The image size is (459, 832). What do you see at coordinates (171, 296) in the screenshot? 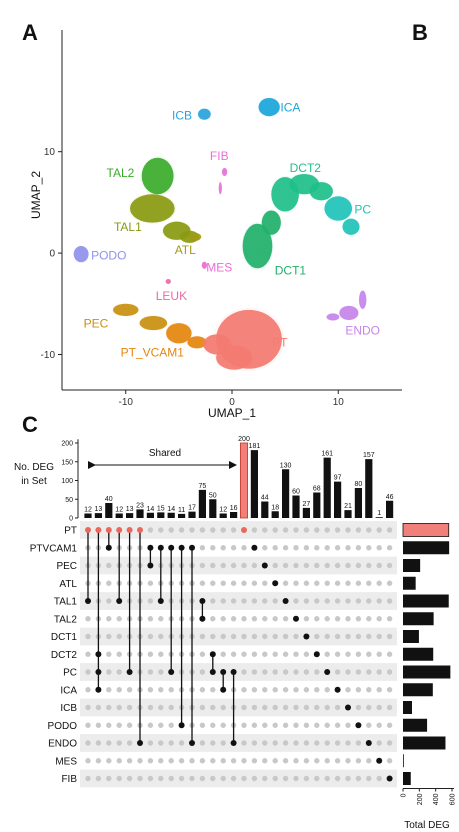
I see `cluster-label-leuk: LEUK` at bounding box center [171, 296].